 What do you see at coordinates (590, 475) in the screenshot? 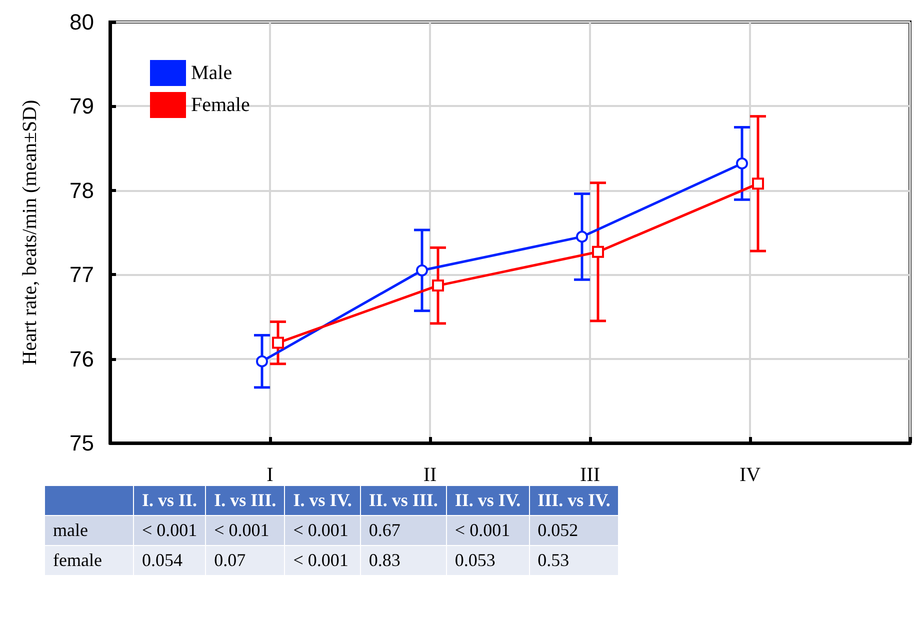
I see `x-tick-label: III` at bounding box center [590, 475].